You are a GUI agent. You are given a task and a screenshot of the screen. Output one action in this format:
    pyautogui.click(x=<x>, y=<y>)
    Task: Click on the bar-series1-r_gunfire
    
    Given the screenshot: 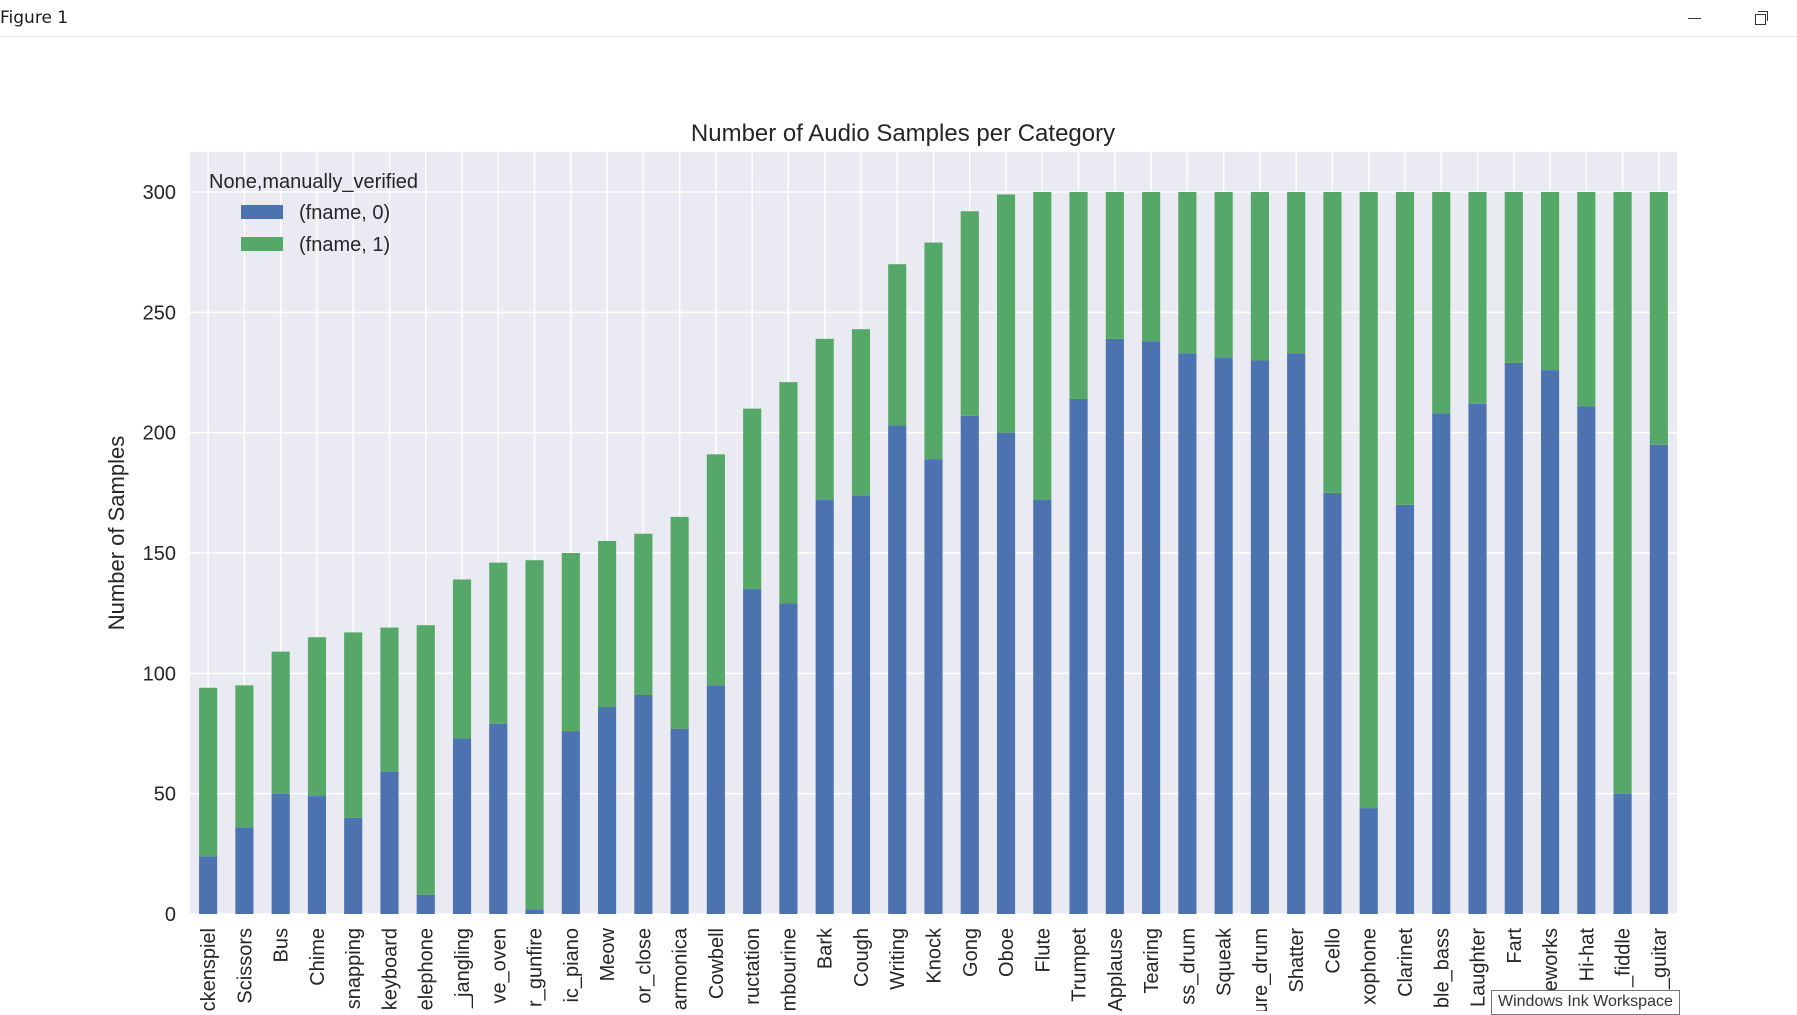 What is the action you would take?
    pyautogui.click(x=534, y=735)
    